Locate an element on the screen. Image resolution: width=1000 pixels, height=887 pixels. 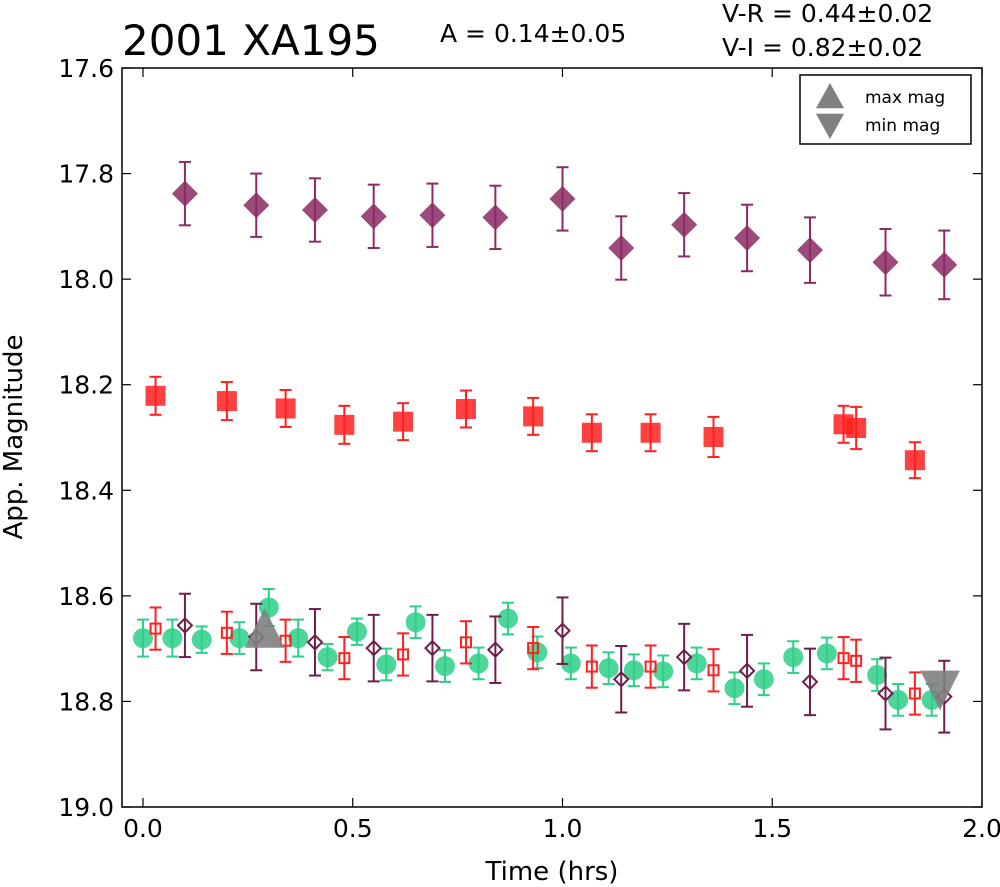
y-tick-label: 18.4 is located at coordinates (86, 490).